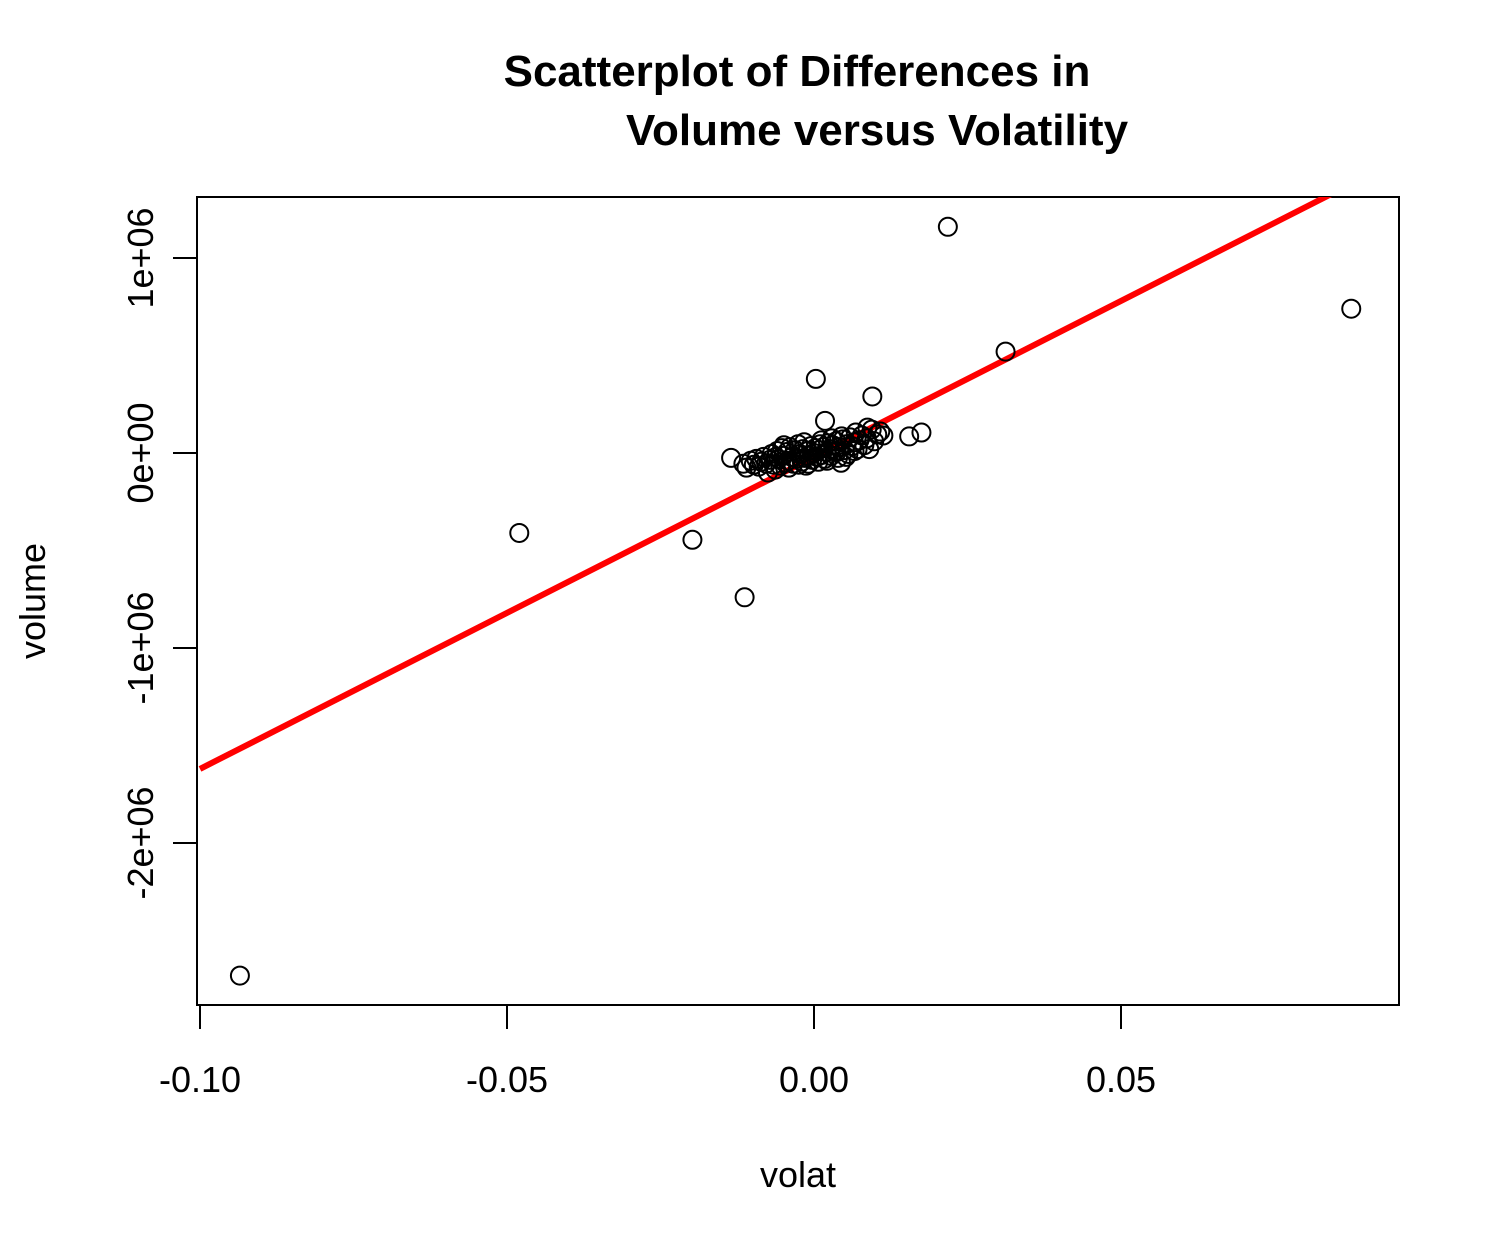 The image size is (1500, 1250). Describe the element at coordinates (877, 130) in the screenshot. I see `chart-subtitle: Volume versus Volatility` at that location.